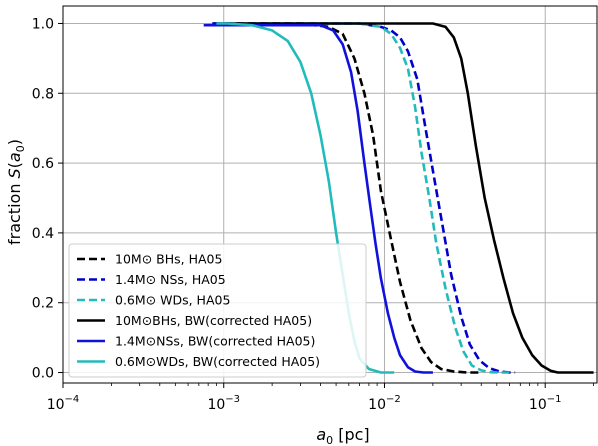 The height and width of the screenshot is (446, 598). I want to click on legend-label: 10M⊙ BHs, HA05, so click(168, 259).